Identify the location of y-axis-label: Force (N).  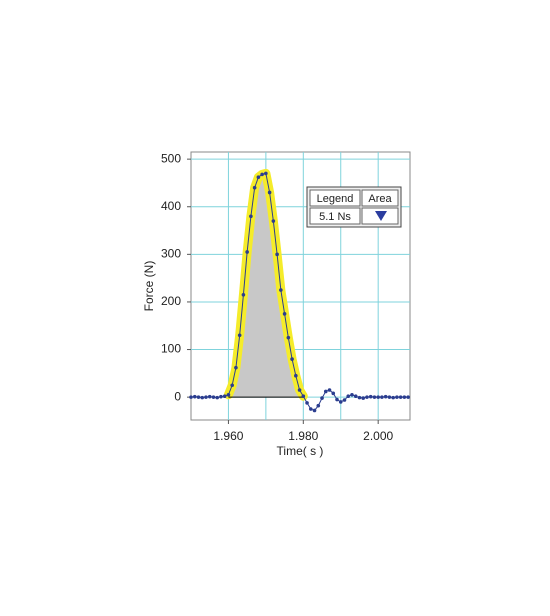
(149, 286).